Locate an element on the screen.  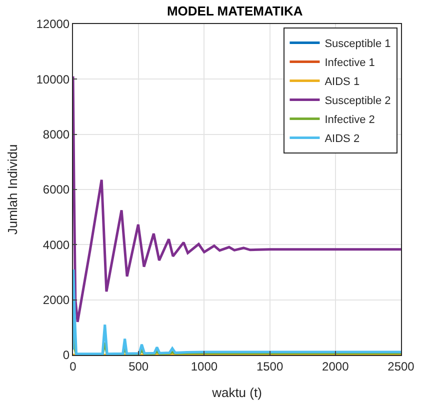
legend-label: Susceptible 2 is located at coordinates (357, 101).